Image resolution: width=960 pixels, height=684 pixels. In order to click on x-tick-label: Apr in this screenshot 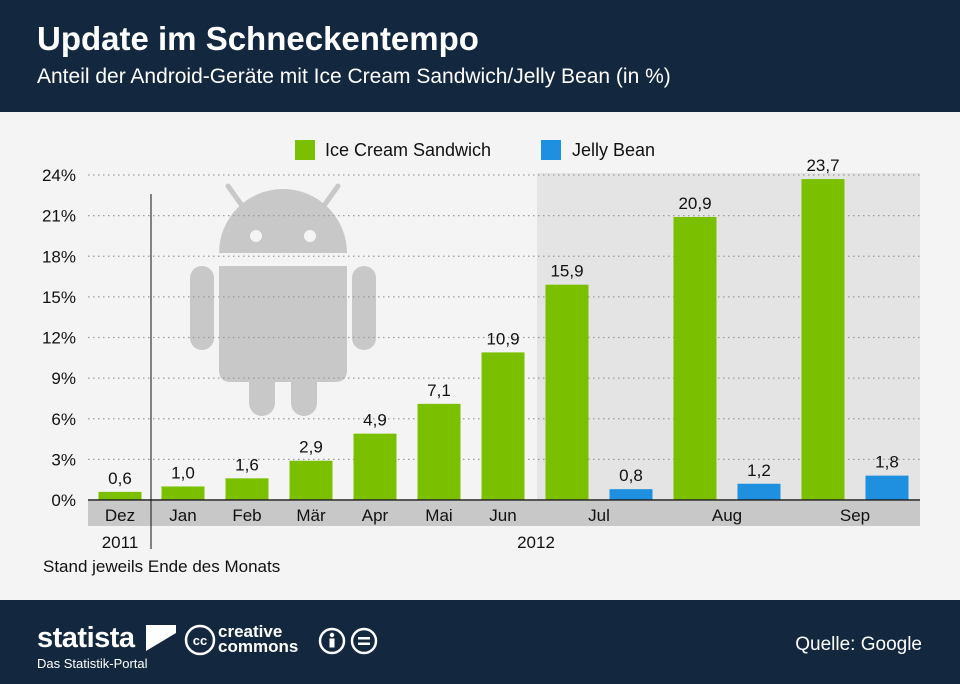, I will do `click(375, 515)`.